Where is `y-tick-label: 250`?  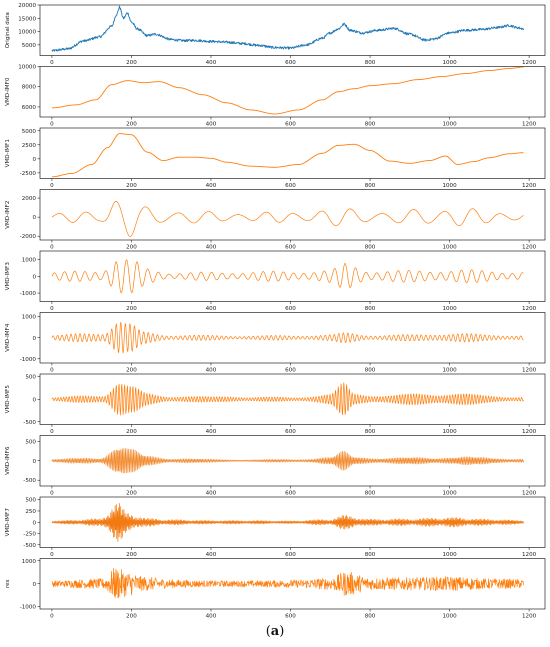 y-tick-label: 250 is located at coordinates (30, 512).